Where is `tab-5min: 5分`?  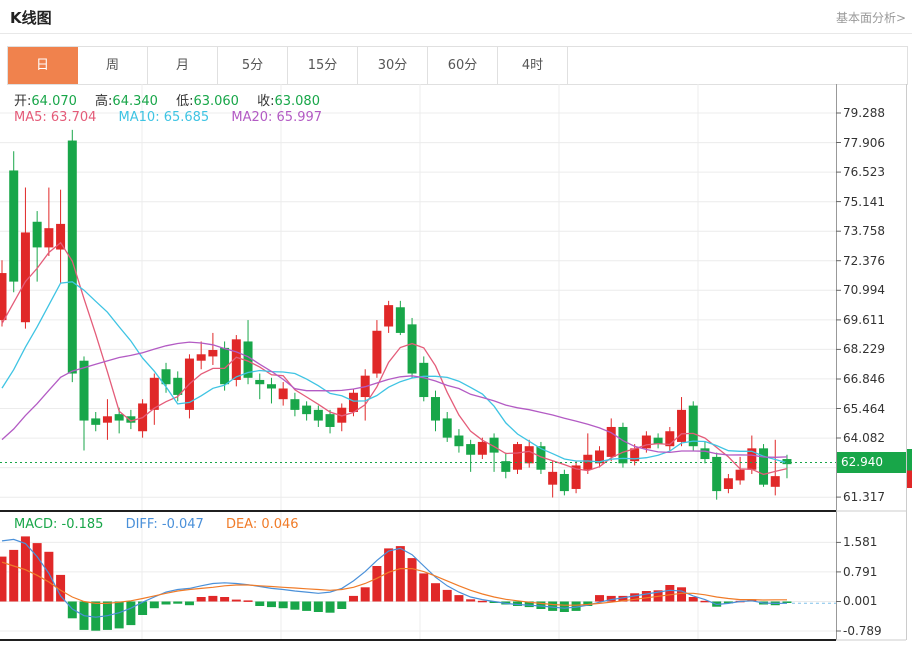
tab-5min: 5分 is located at coordinates (253, 65).